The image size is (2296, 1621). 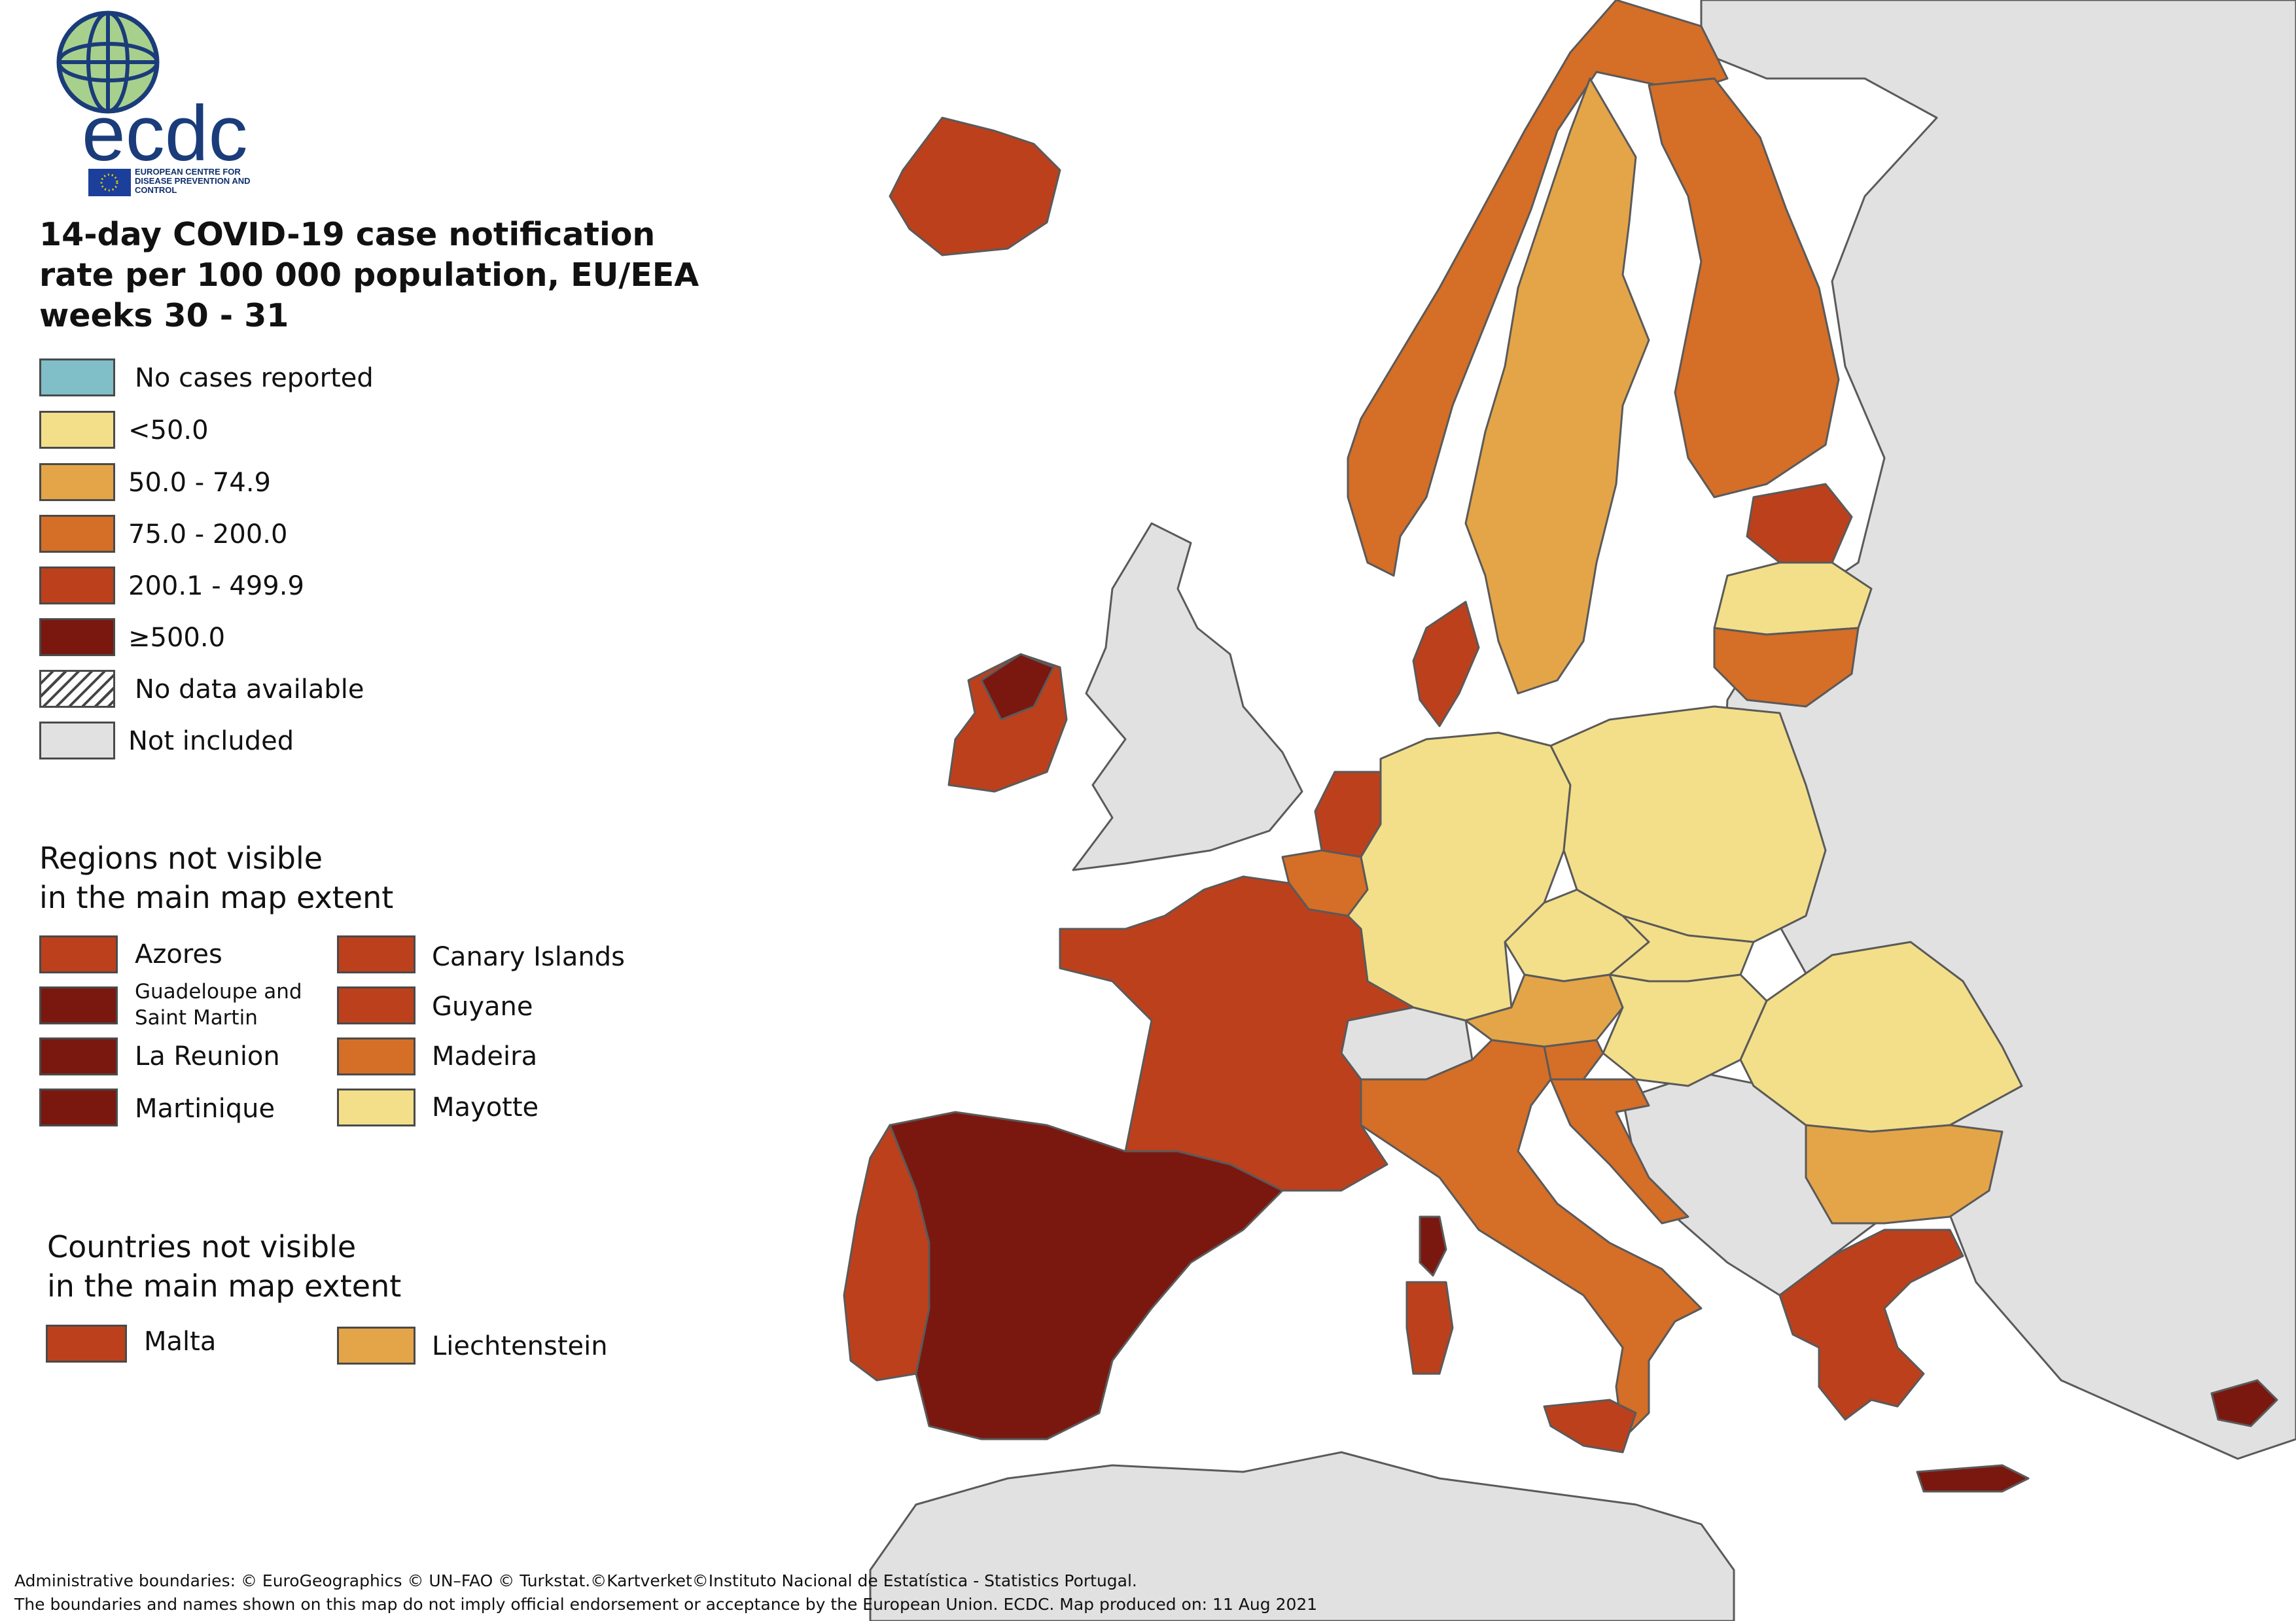 I want to click on legend-swatch-no-data, so click(x=77, y=689).